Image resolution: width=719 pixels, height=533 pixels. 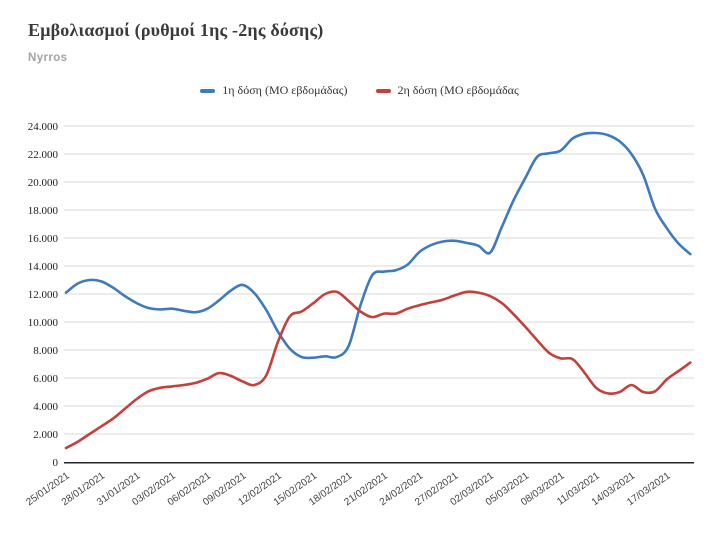 I want to click on chart-subtitle: Nyrros, so click(x=48, y=58).